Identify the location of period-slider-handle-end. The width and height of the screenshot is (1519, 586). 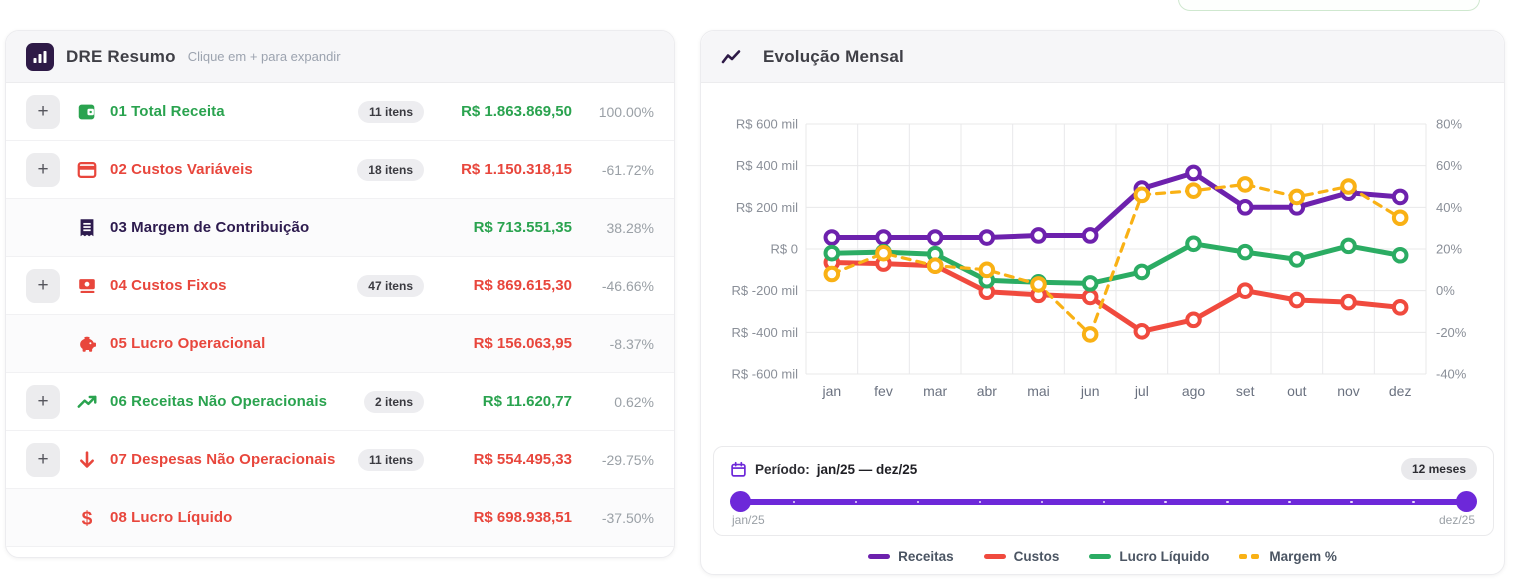
(1466, 501).